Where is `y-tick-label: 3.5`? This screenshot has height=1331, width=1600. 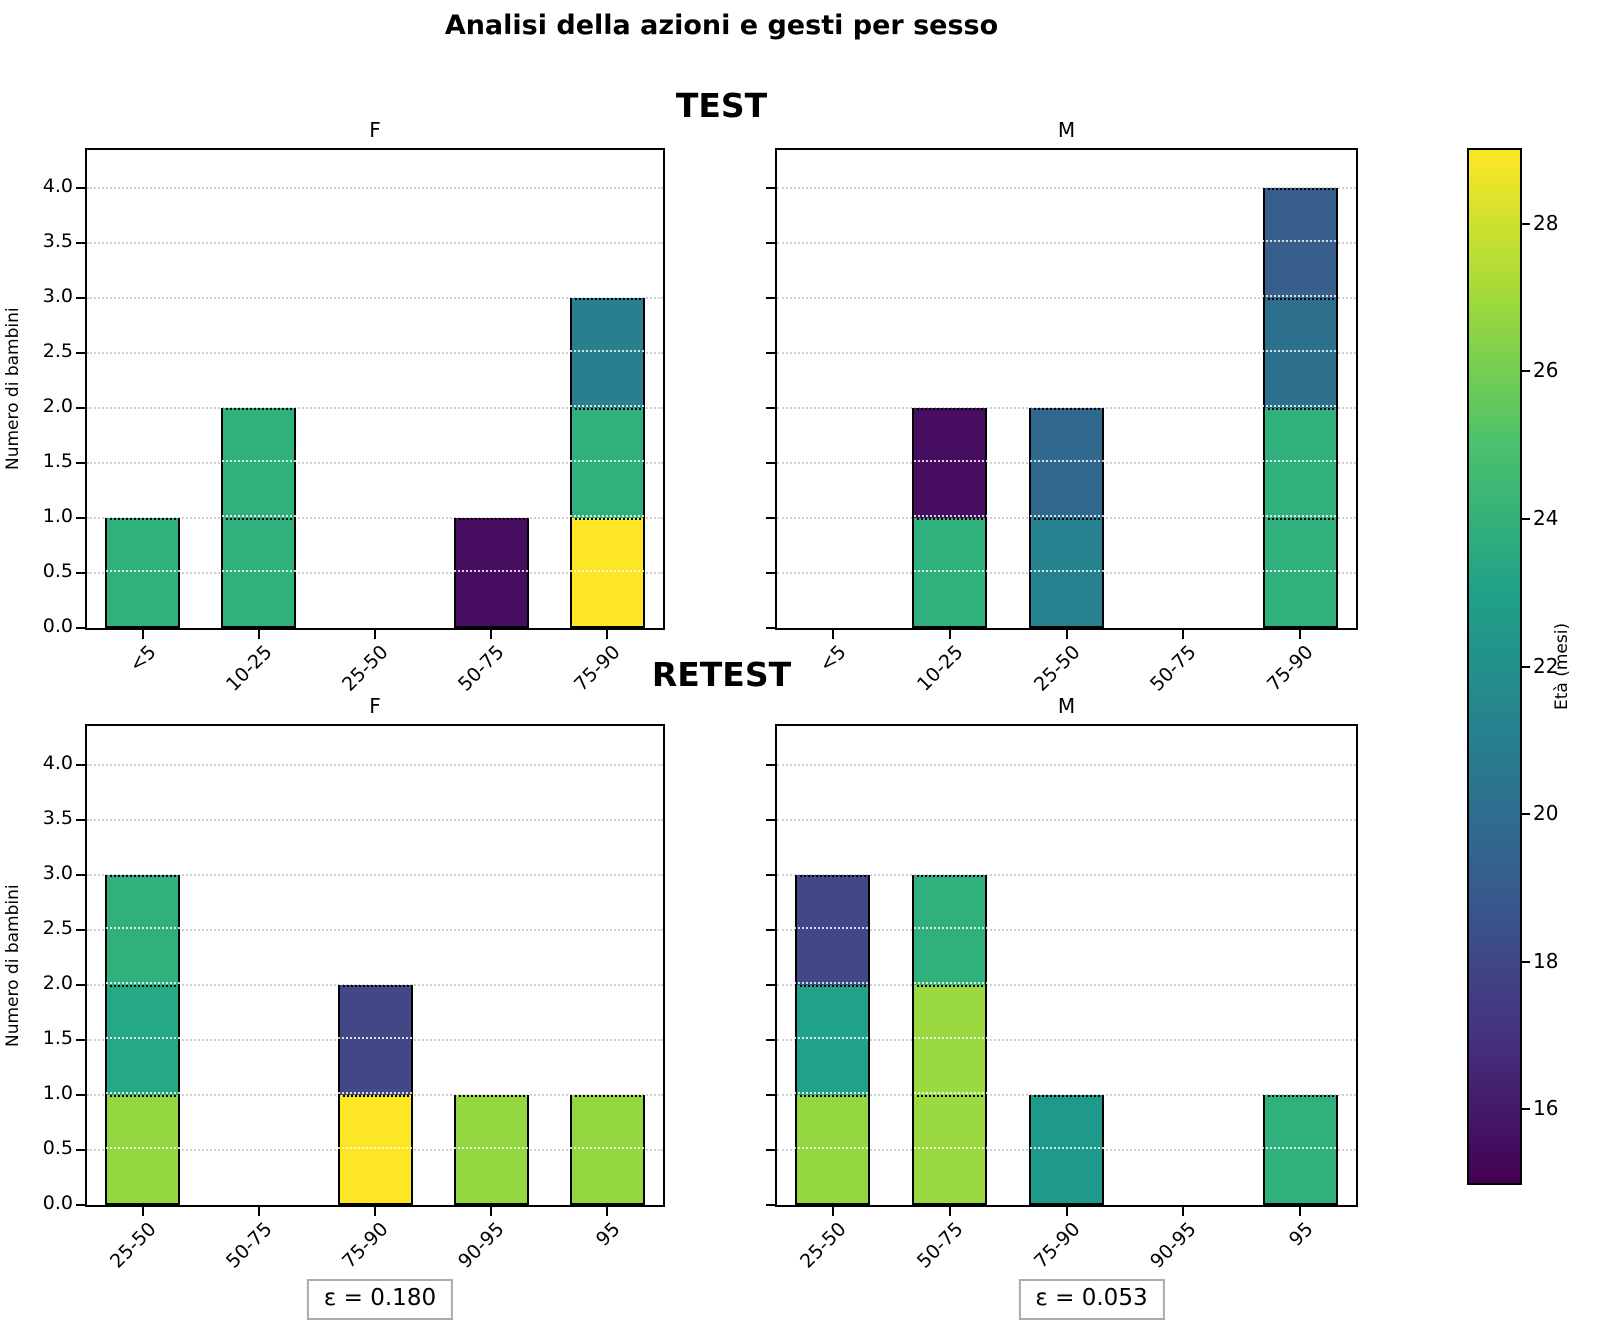
y-tick-label: 3.5 is located at coordinates (57, 817).